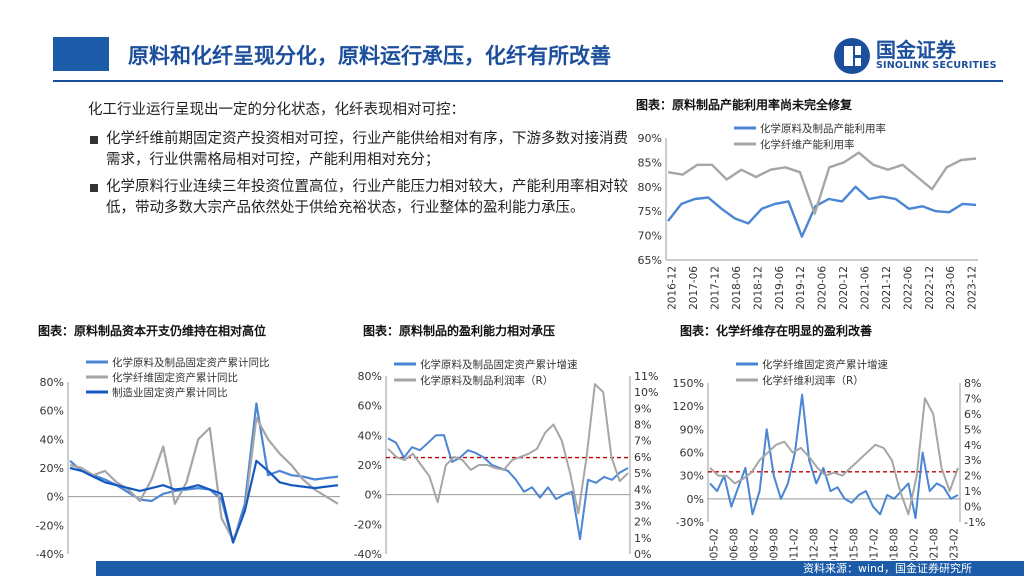 Image resolution: width=1024 pixels, height=576 pixels. I want to click on legend-label: 化学纤维利润率（R）, so click(813, 380).